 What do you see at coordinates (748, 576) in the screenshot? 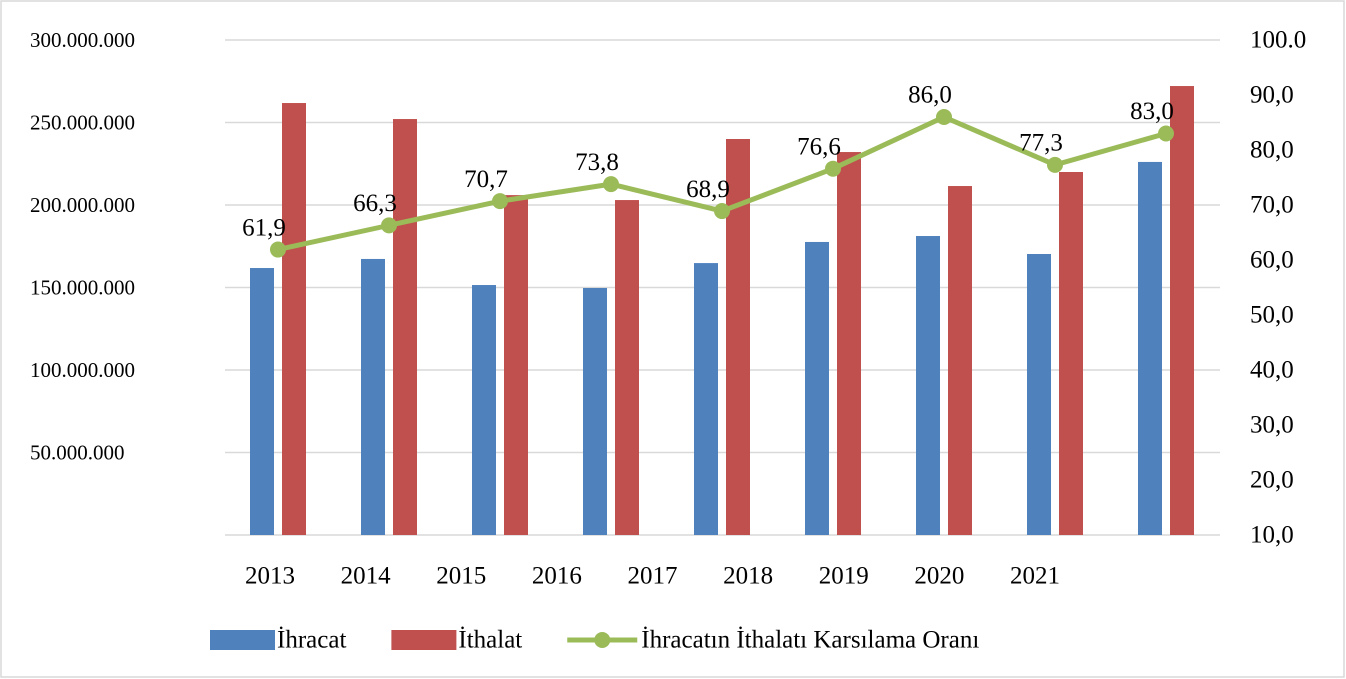
I see `x-tick-label: 2018` at bounding box center [748, 576].